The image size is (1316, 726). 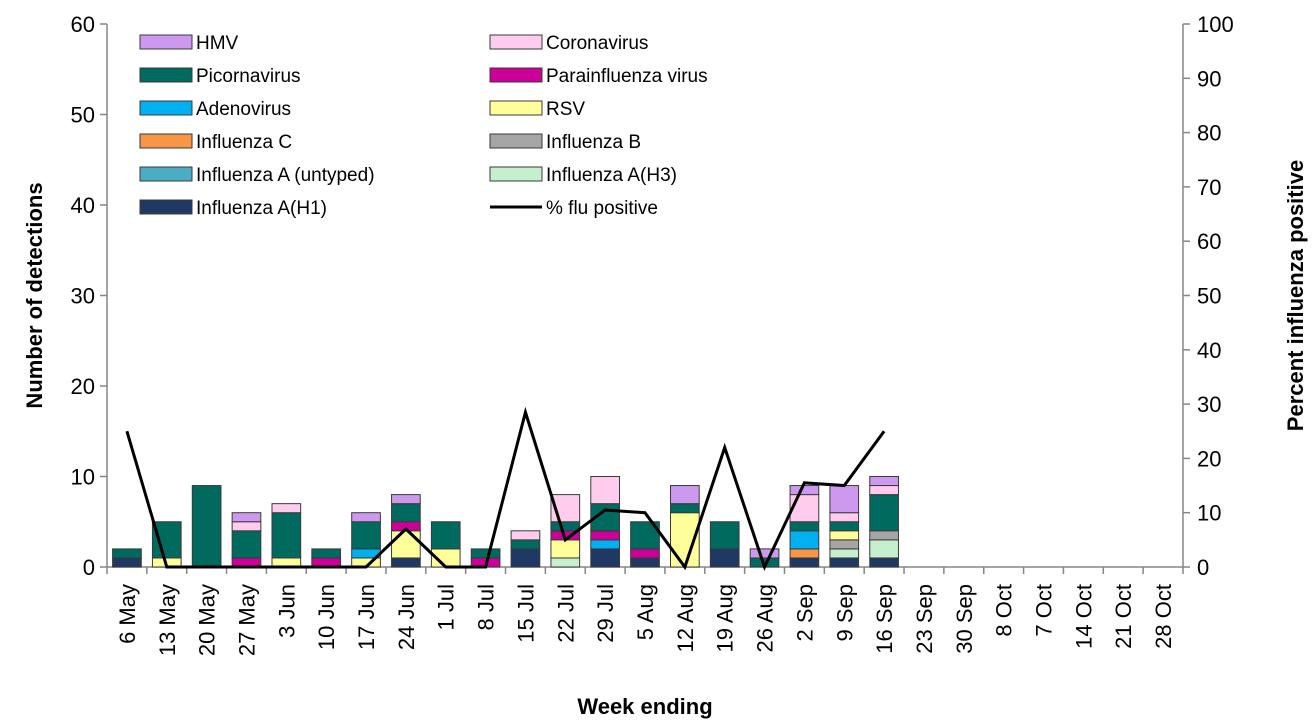 I want to click on x-tick-label: 19 Aug, so click(x=725, y=618).